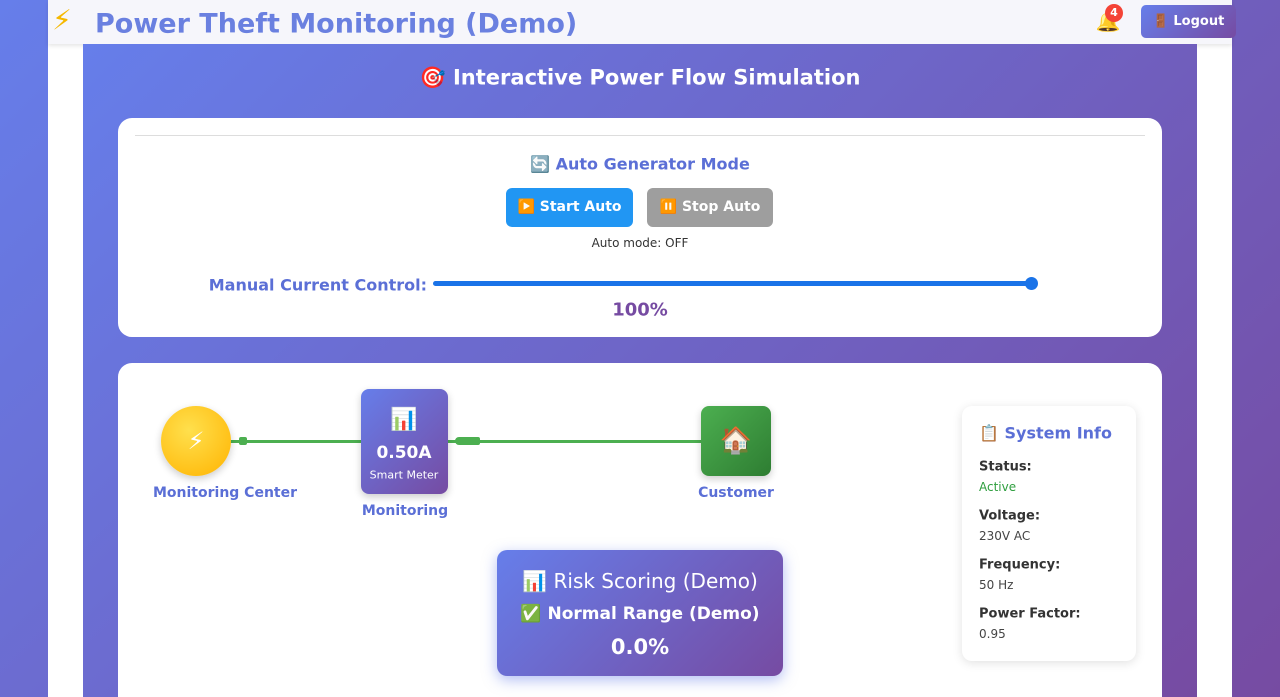 The width and height of the screenshot is (1280, 697). Describe the element at coordinates (336, 24) in the screenshot. I see `header-title: Power Theft Monitoring (Demo)` at that location.